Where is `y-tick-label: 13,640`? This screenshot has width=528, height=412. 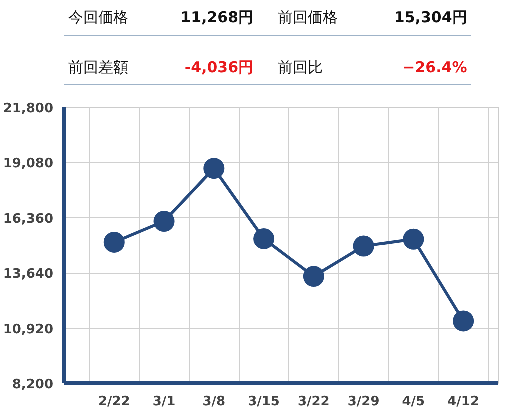 y-tick-label: 13,640 is located at coordinates (28, 274).